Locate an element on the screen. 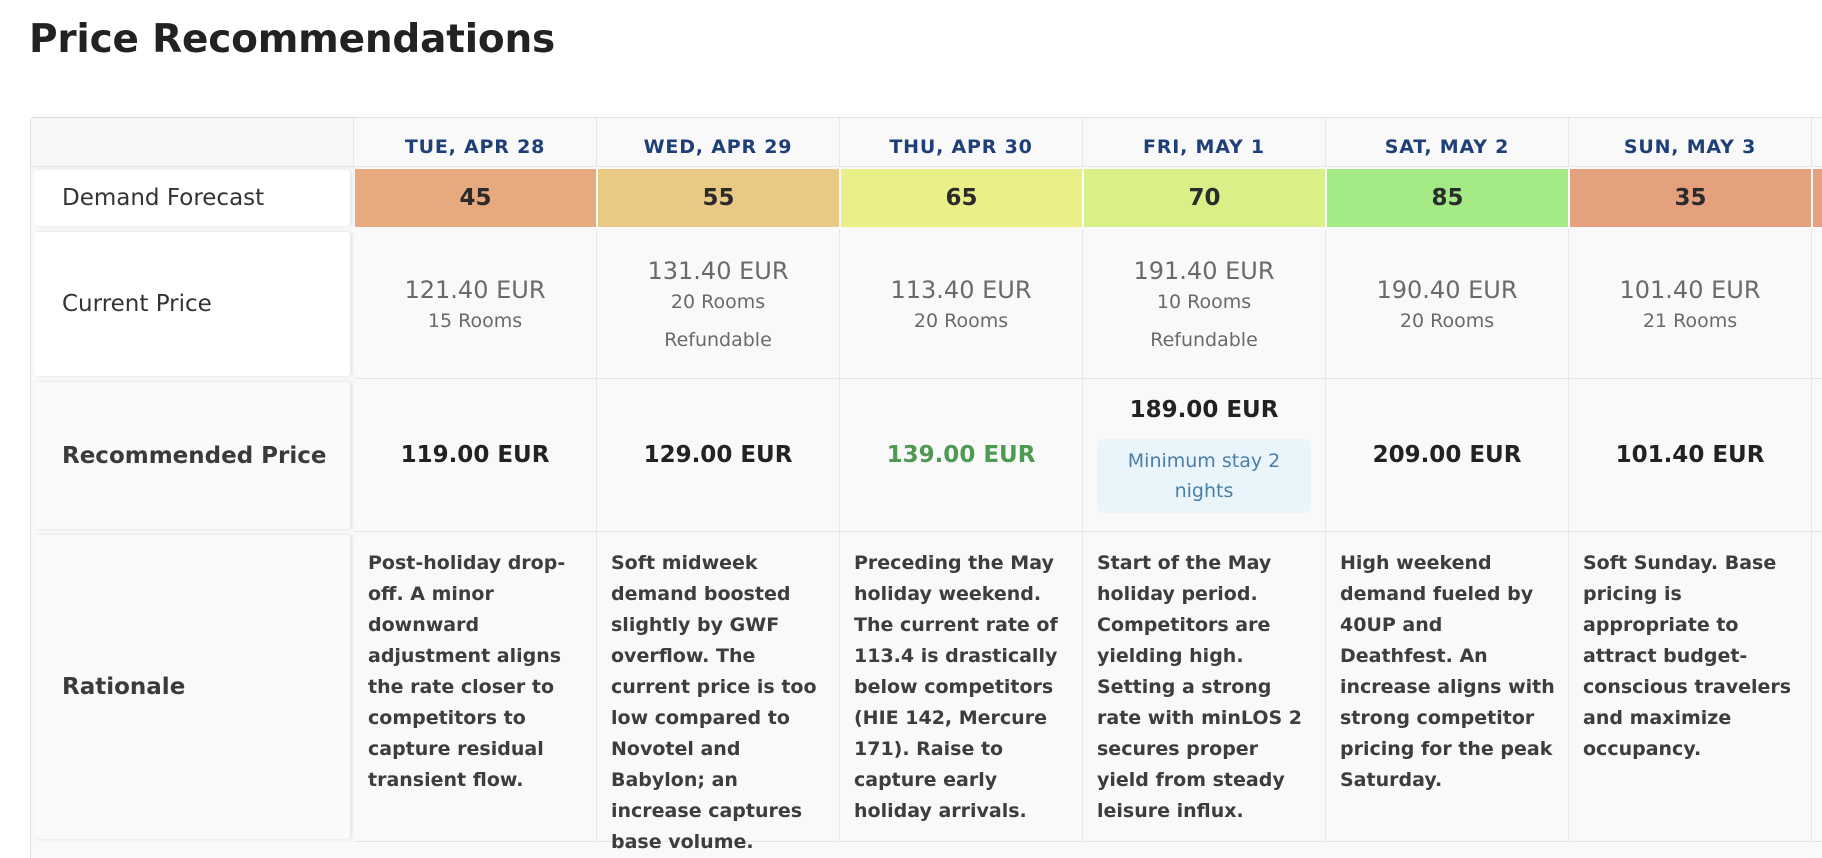 This screenshot has height=858, width=1822. demand-value: 70 is located at coordinates (1204, 198).